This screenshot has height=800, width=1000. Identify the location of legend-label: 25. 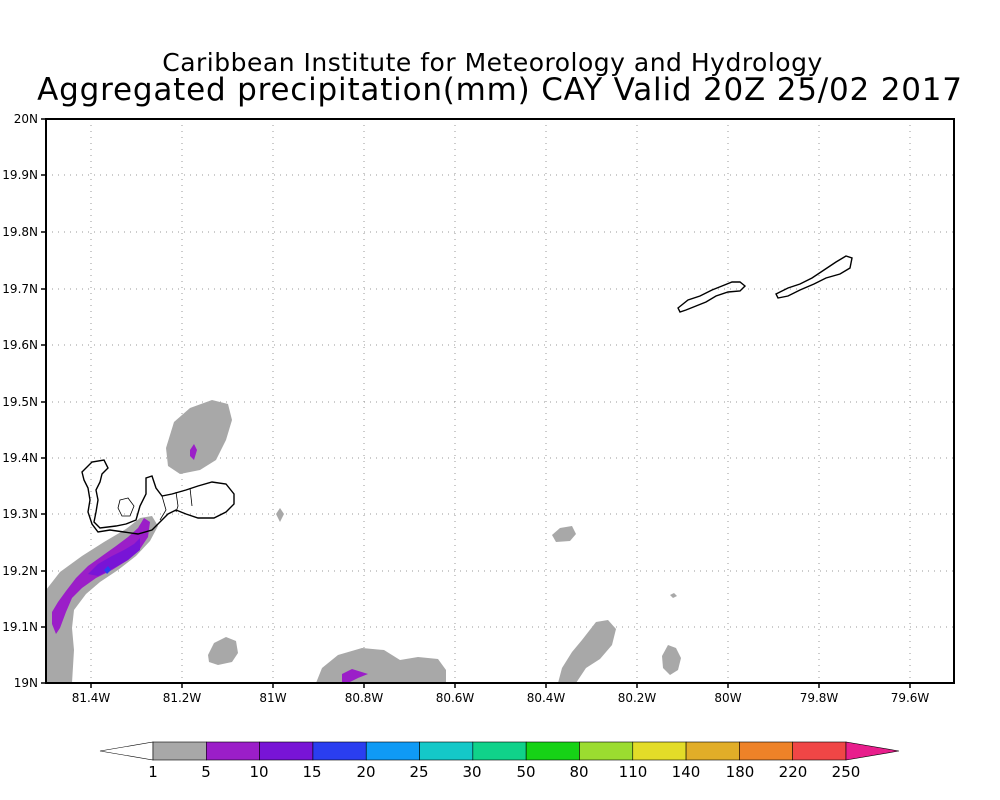
(418, 772).